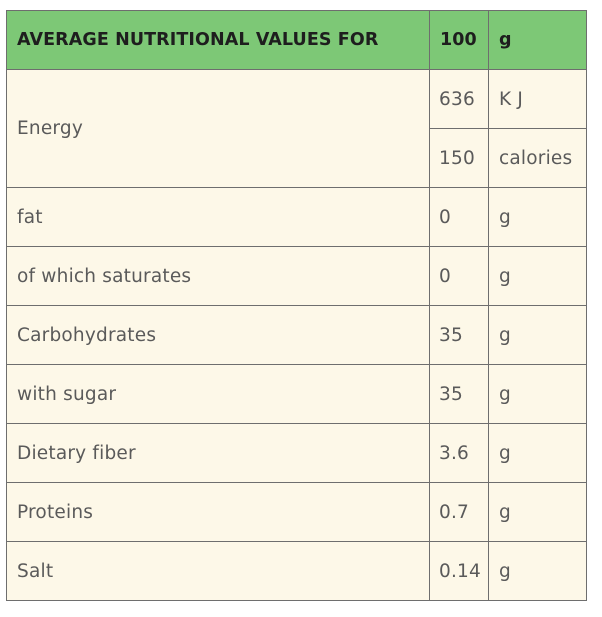 This screenshot has width=602, height=617. What do you see at coordinates (218, 512) in the screenshot?
I see `row-label: Proteins` at bounding box center [218, 512].